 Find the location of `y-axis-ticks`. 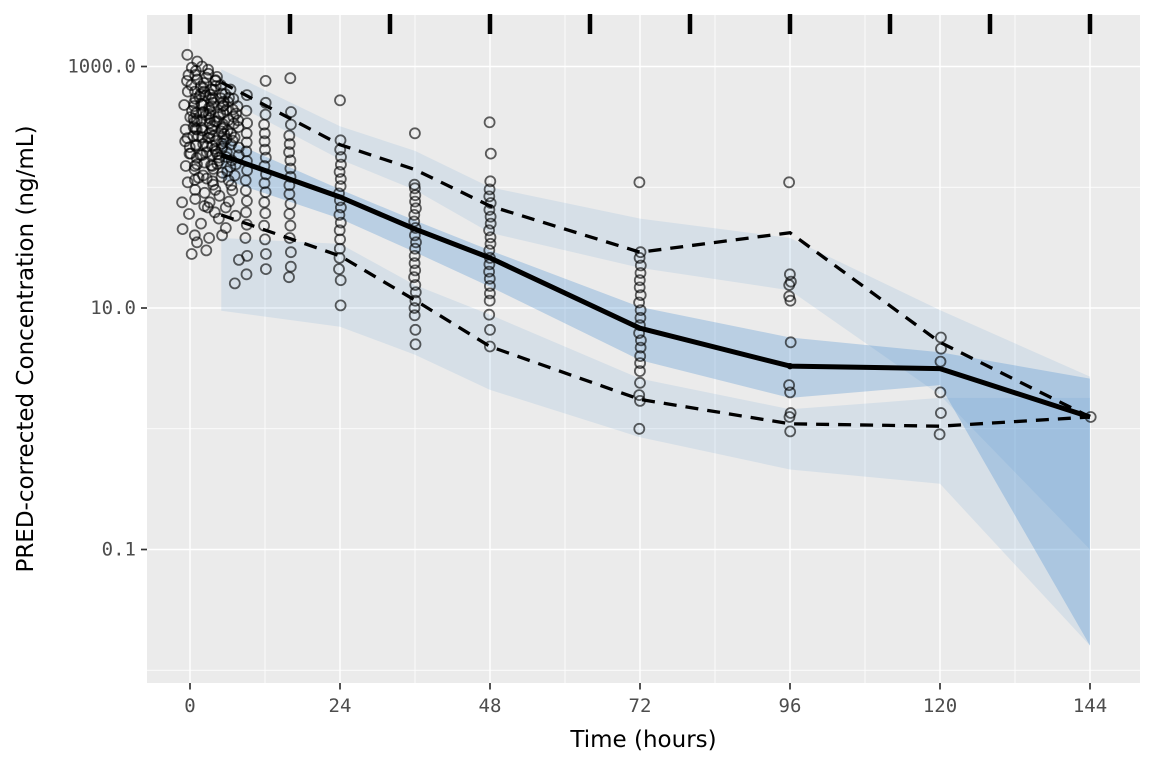

y-axis-ticks is located at coordinates (144, 308).